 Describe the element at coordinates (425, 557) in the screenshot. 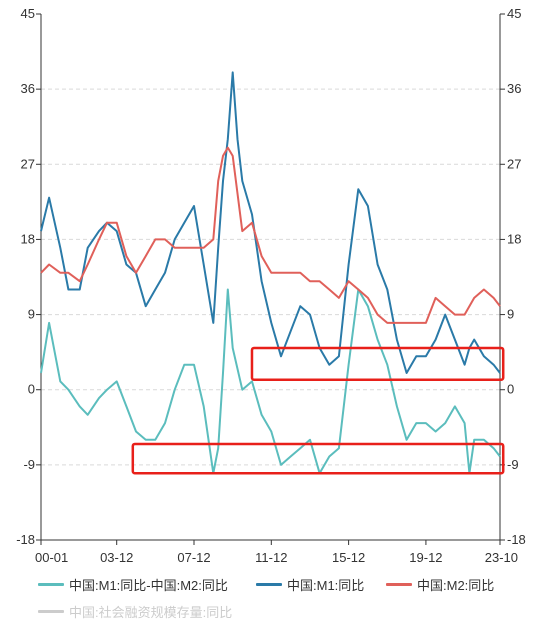

I see `x-tick-label: 19-12` at that location.